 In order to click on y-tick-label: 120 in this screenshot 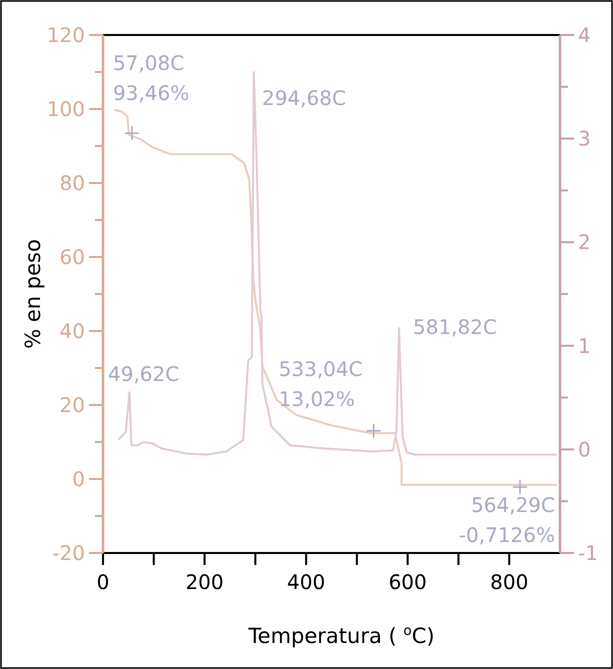, I will do `click(65, 35)`.